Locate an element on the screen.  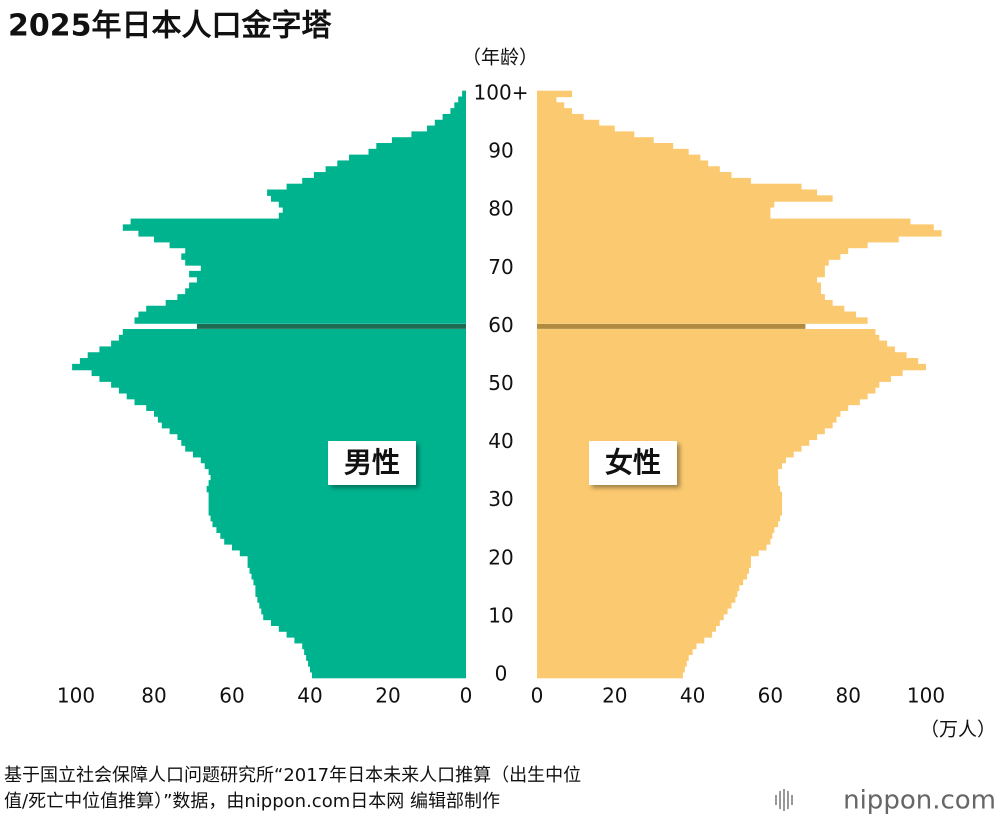
y-tick-label: 20 is located at coordinates (500, 557).